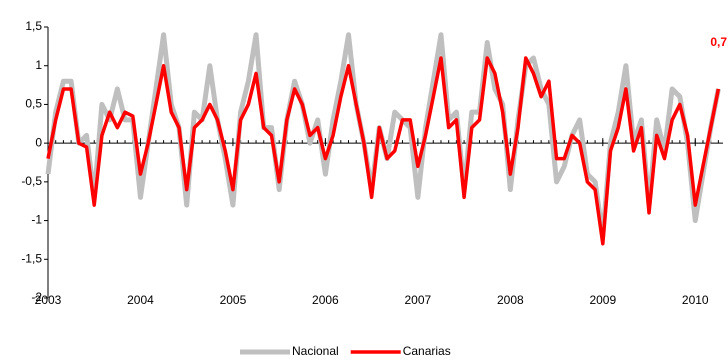 The height and width of the screenshot is (360, 728). I want to click on y-tick-label: -0,5, so click(31, 181).